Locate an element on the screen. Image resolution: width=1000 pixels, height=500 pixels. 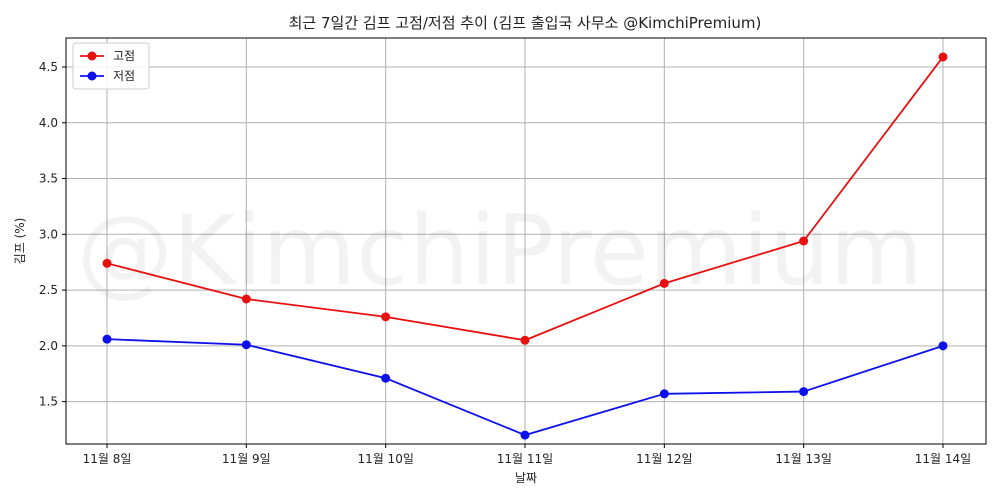
x-axis-label: 날짜 is located at coordinates (526, 478).